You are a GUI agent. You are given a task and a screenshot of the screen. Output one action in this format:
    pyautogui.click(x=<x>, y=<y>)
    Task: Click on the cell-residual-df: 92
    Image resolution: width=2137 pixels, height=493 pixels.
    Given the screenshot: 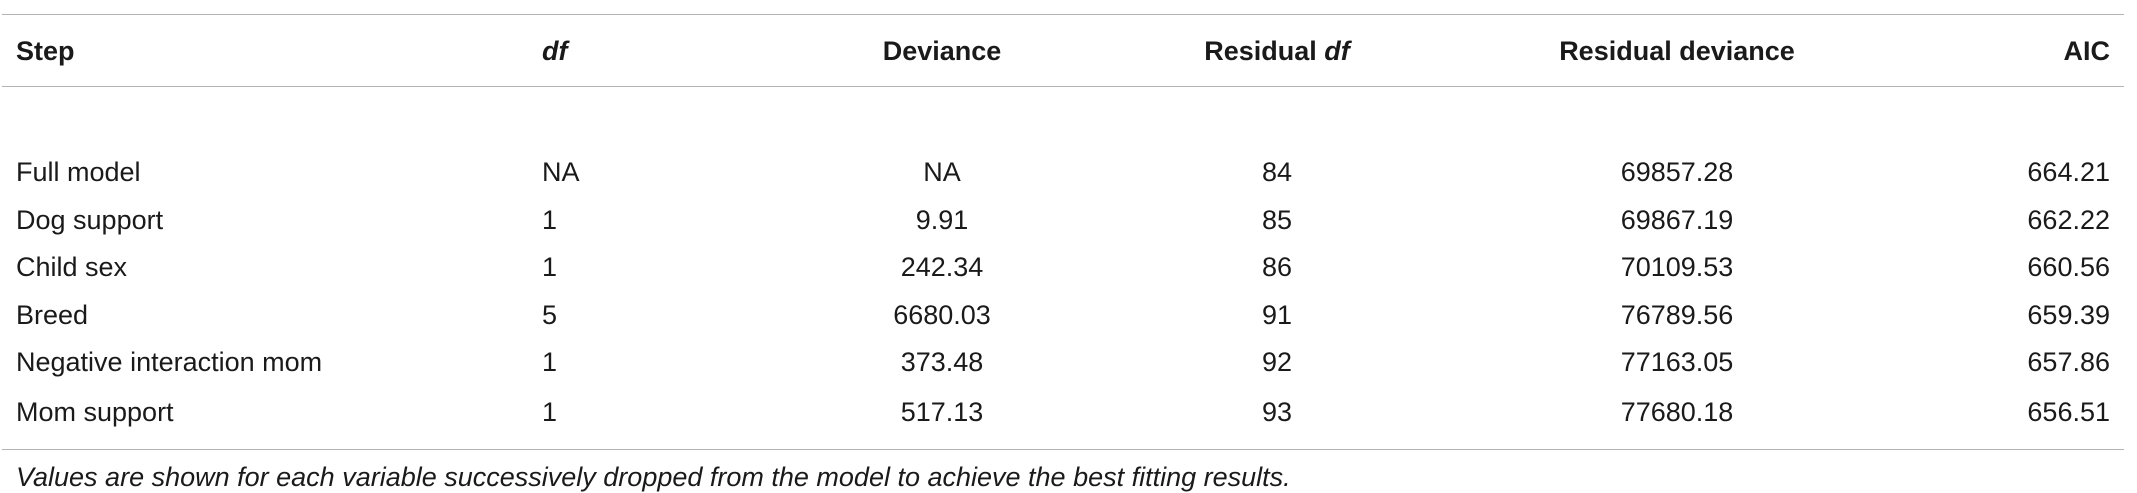 What is the action you would take?
    pyautogui.click(x=1277, y=362)
    